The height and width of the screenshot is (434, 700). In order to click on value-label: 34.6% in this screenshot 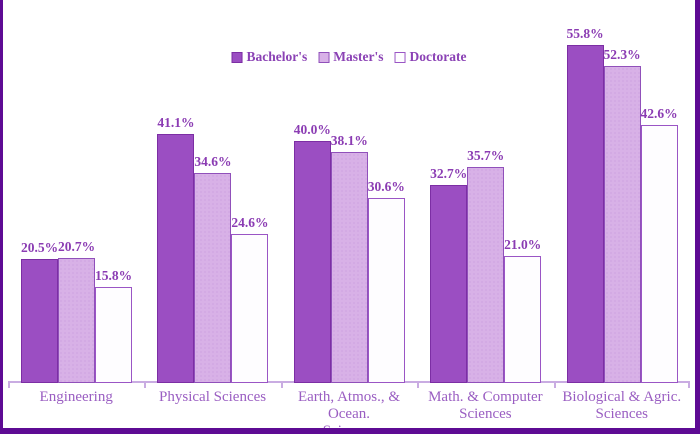, I will do `click(213, 161)`.